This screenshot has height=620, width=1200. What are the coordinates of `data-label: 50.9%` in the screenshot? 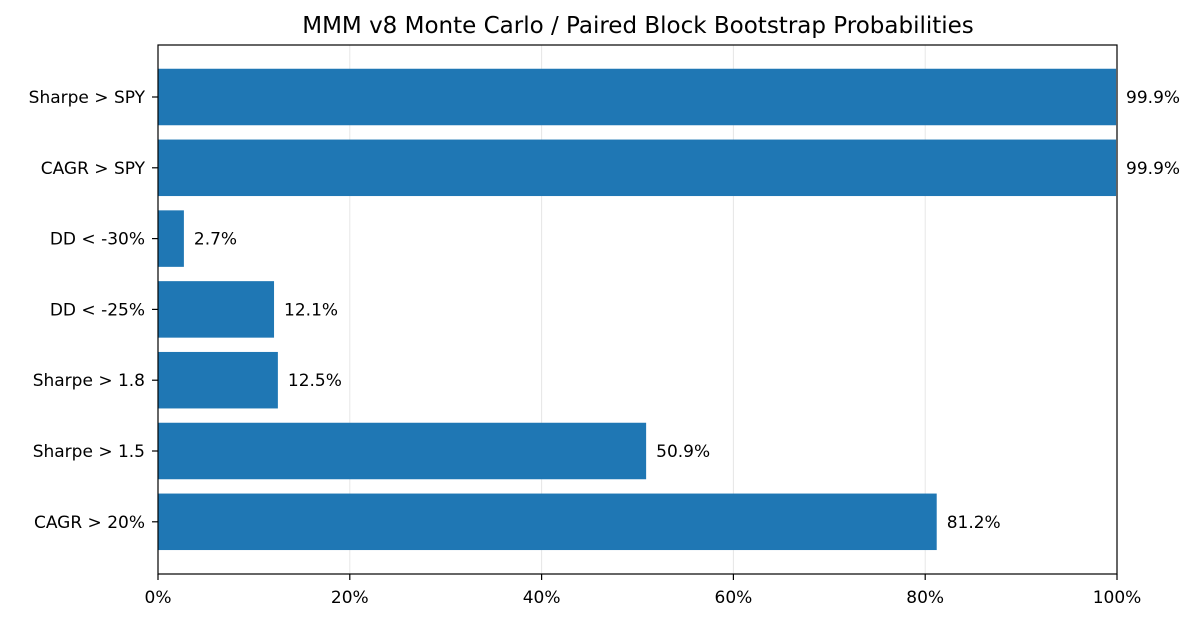 It's located at (683, 452).